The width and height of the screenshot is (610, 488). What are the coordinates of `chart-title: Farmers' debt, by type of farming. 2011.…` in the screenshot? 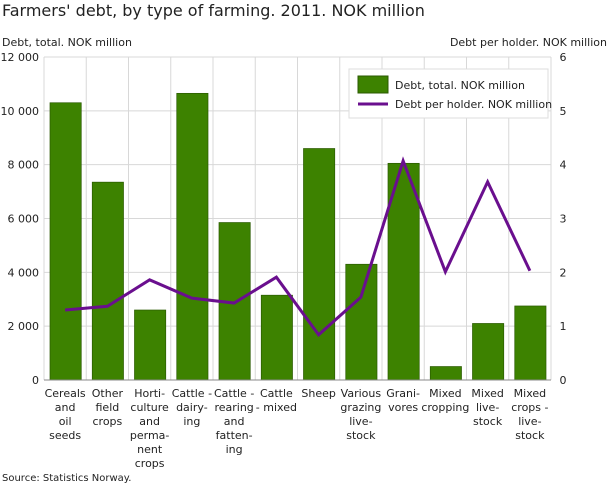 It's located at (213, 10).